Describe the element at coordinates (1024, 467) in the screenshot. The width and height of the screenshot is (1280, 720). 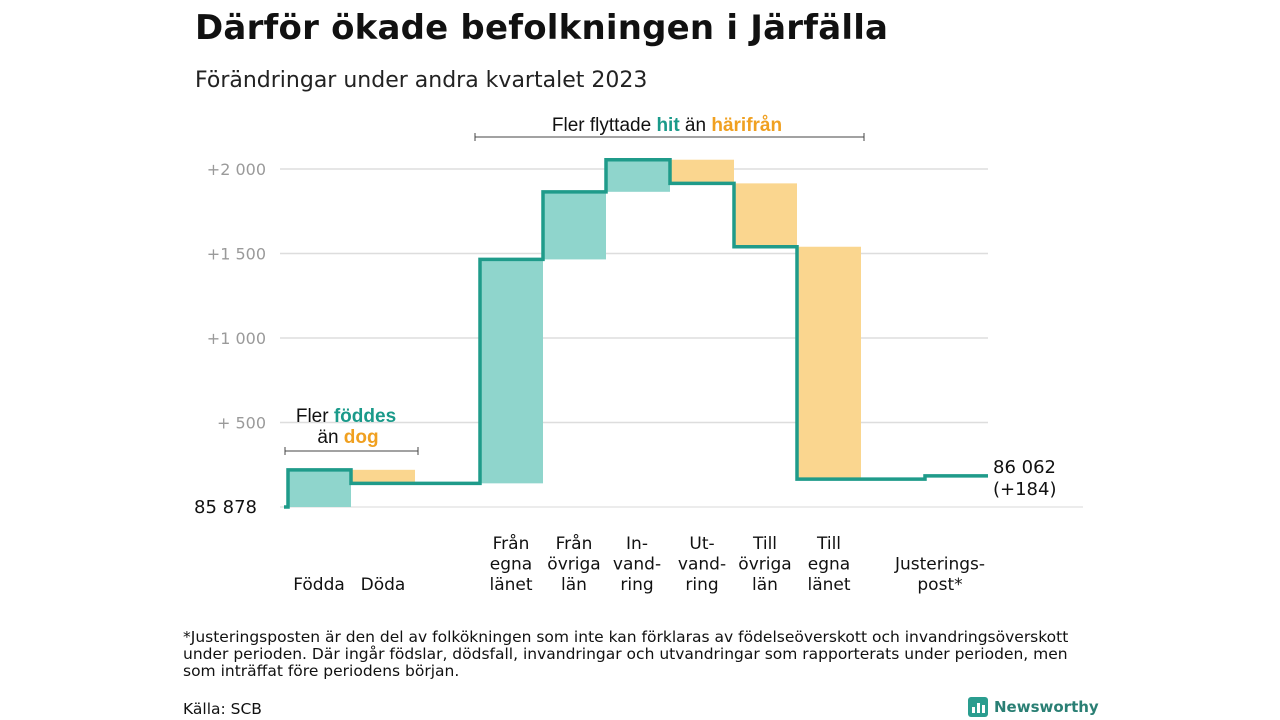
I see `end-value-label: 86 062` at that location.